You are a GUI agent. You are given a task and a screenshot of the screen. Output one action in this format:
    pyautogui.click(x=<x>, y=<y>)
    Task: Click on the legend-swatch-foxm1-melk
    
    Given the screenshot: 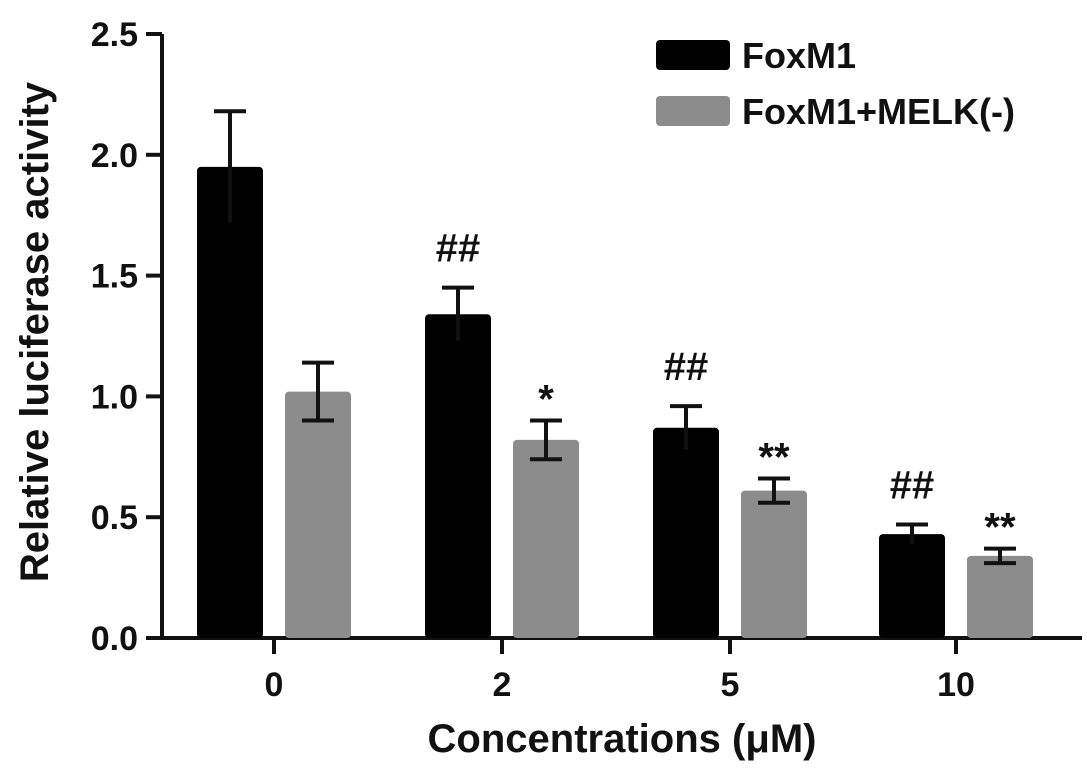 What is the action you would take?
    pyautogui.click(x=693, y=111)
    